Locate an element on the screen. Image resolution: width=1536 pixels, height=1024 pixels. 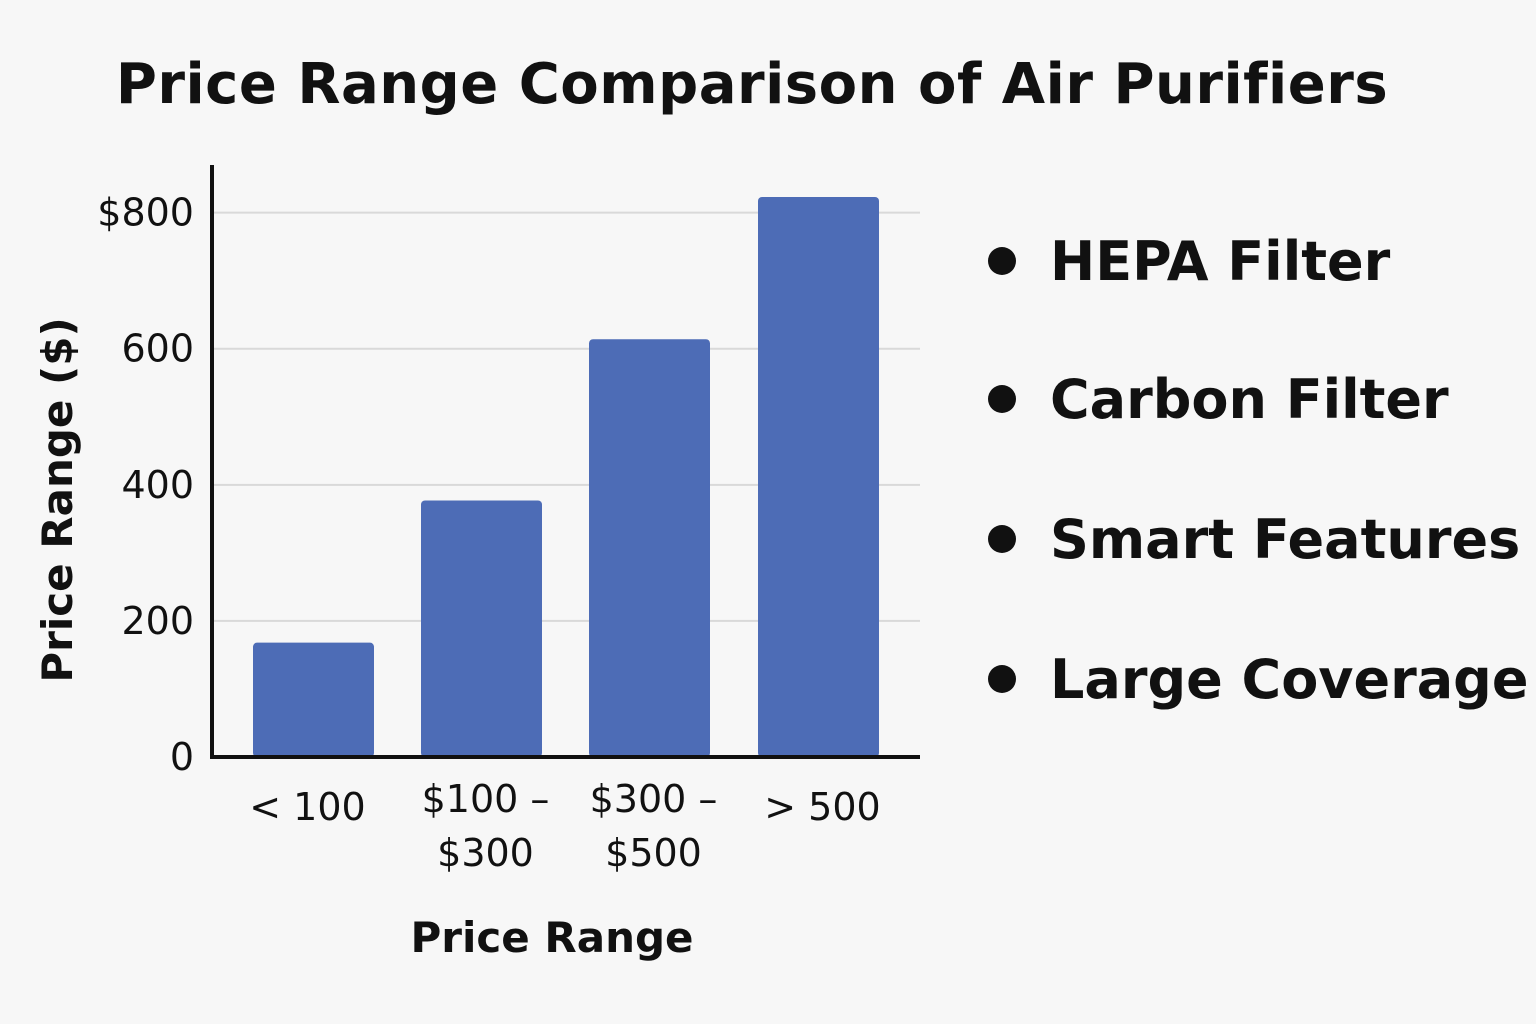
legend-item: Large Coverage is located at coordinates (1258, 679).